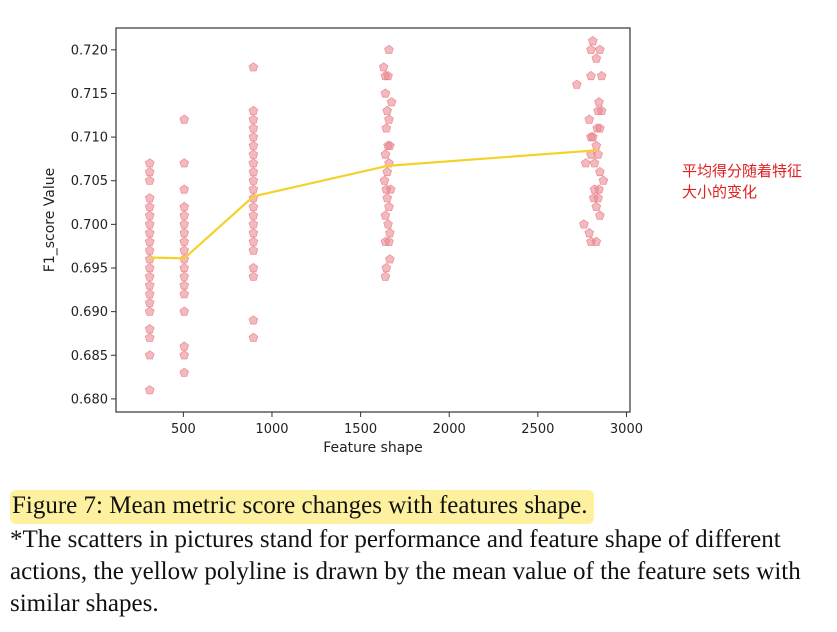 The image size is (837, 632). What do you see at coordinates (89, 138) in the screenshot?
I see `y-tick-label: 0.710` at bounding box center [89, 138].